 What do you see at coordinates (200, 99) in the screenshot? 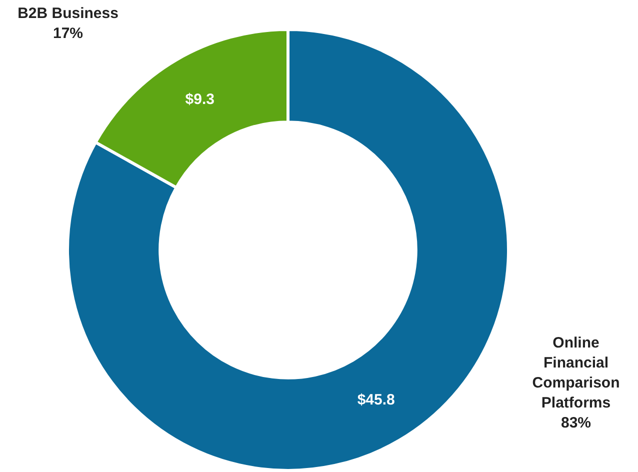
I see `data-label: $9.3` at bounding box center [200, 99].